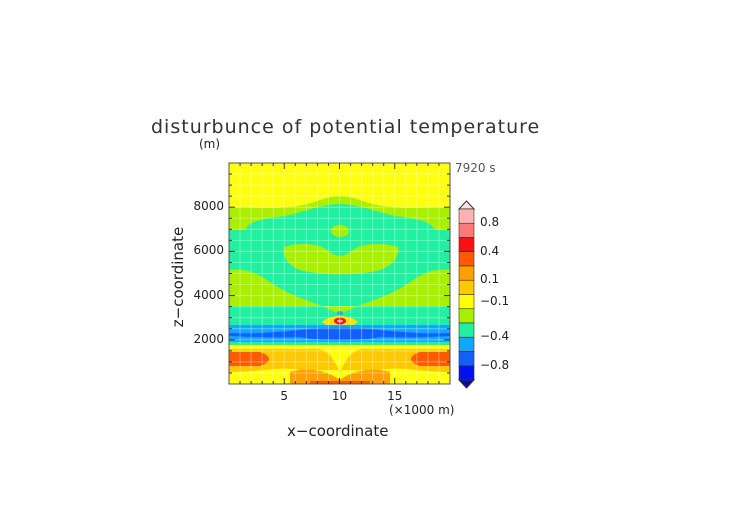  What do you see at coordinates (208, 294) in the screenshot?
I see `y-tick-label: 4000` at bounding box center [208, 294].